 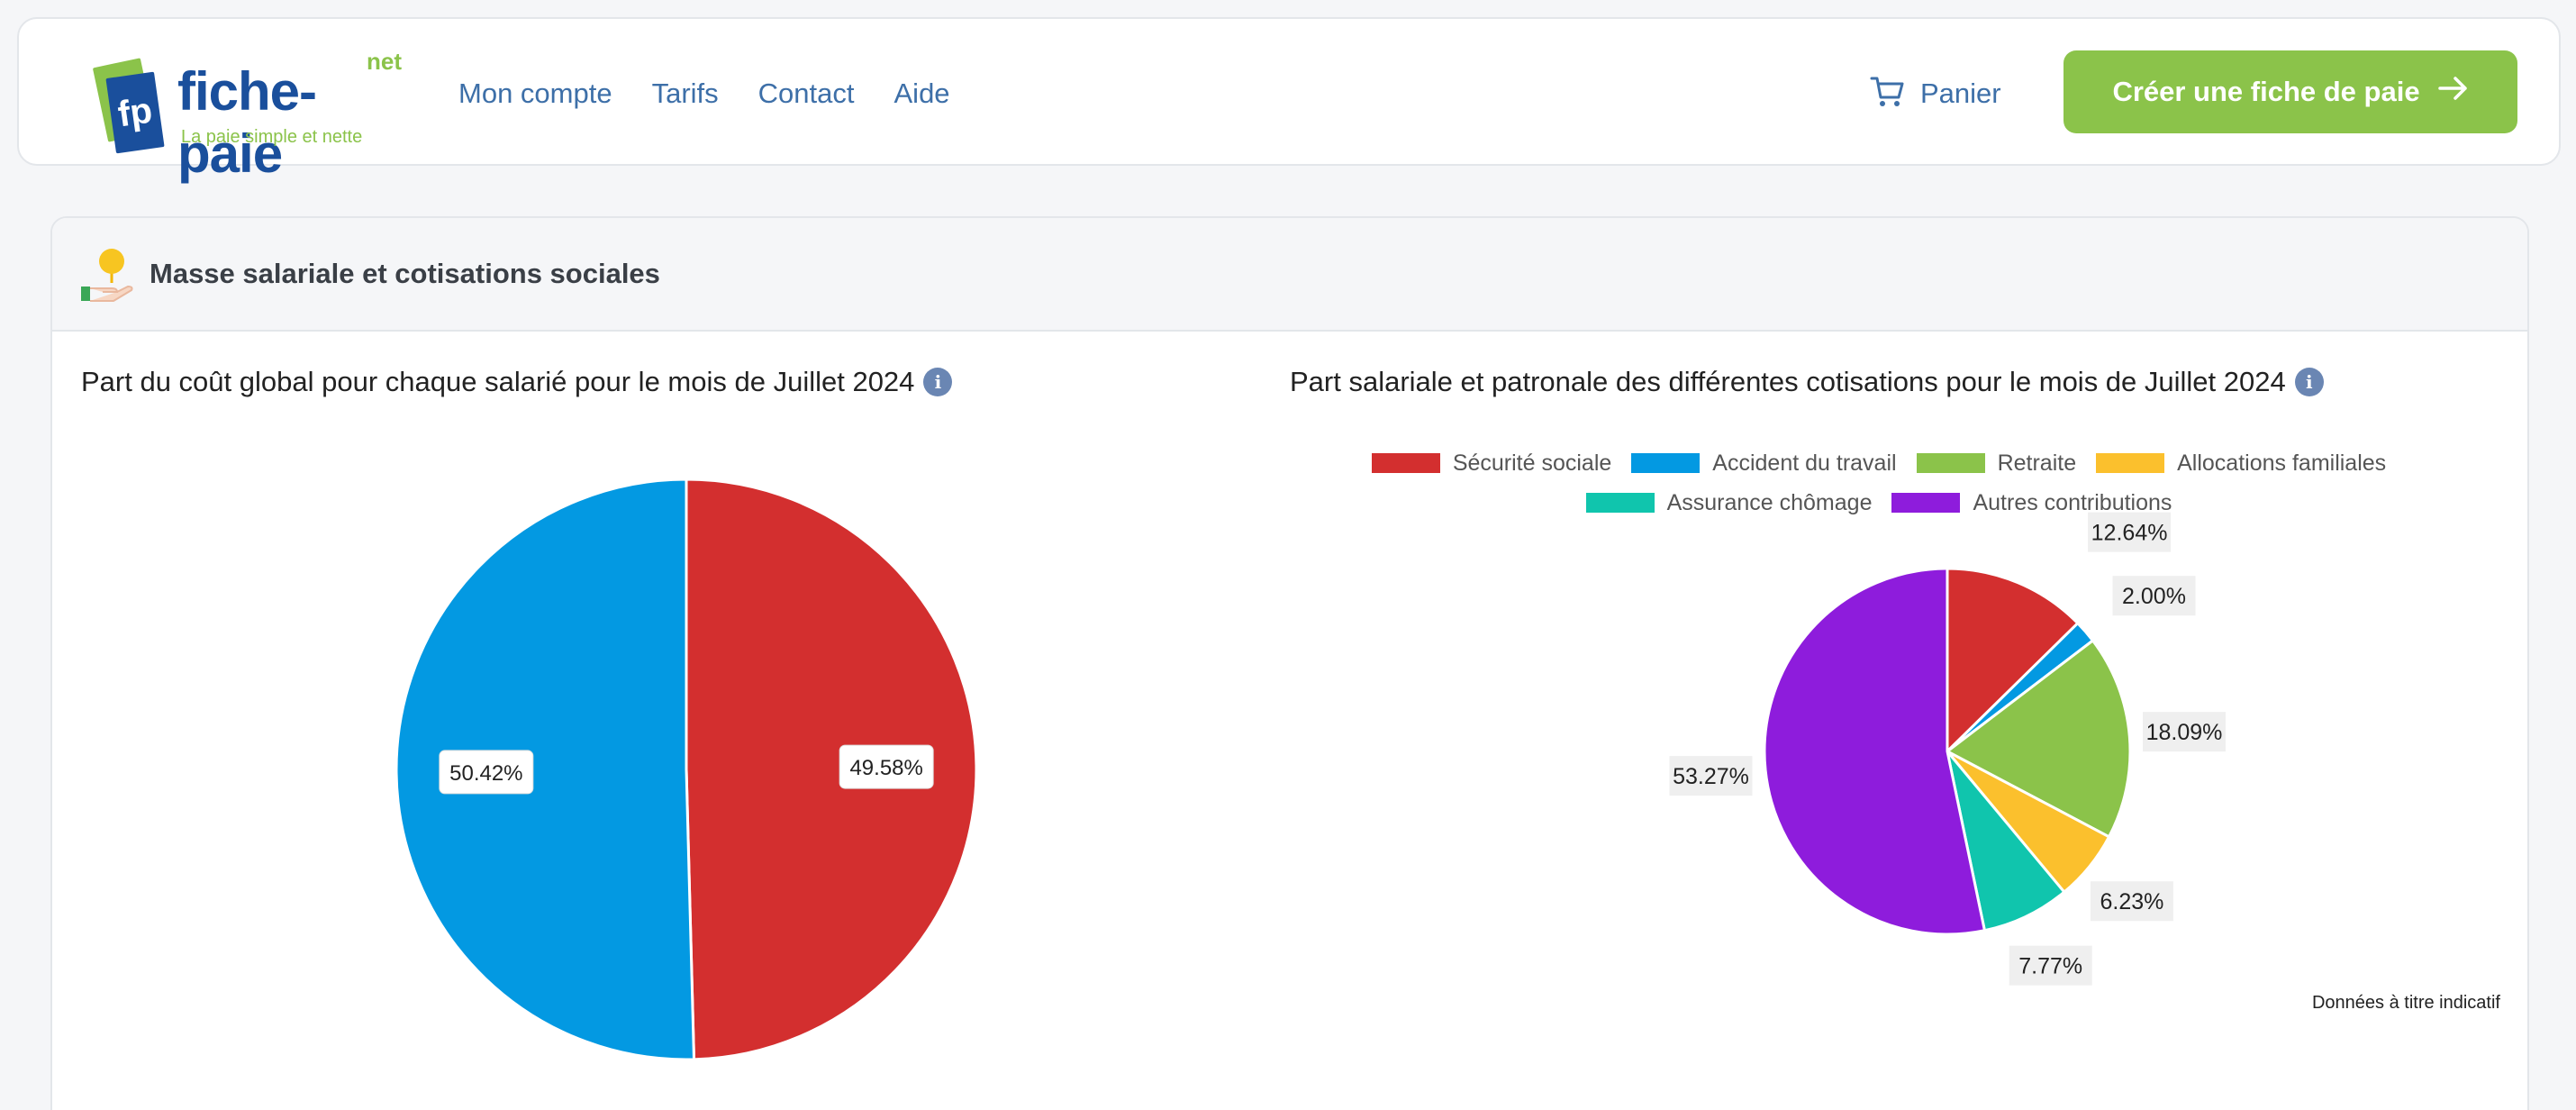 I want to click on legend-item: Accident du travail, so click(x=1764, y=464).